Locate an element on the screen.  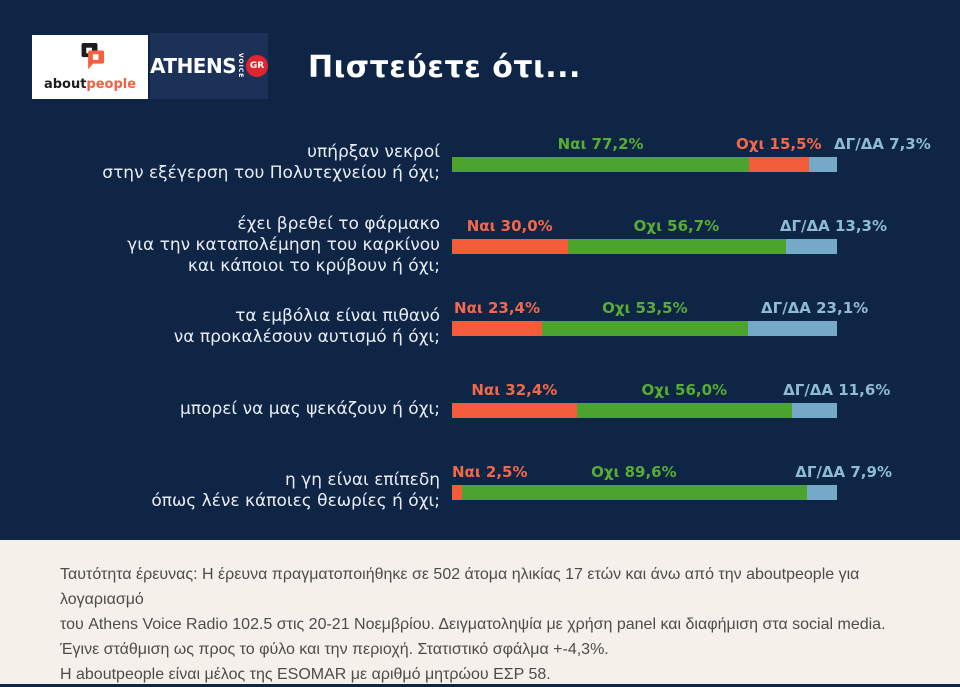
bar-label-dgda: ΔΓ/ΔΑ 7,9% is located at coordinates (843, 471).